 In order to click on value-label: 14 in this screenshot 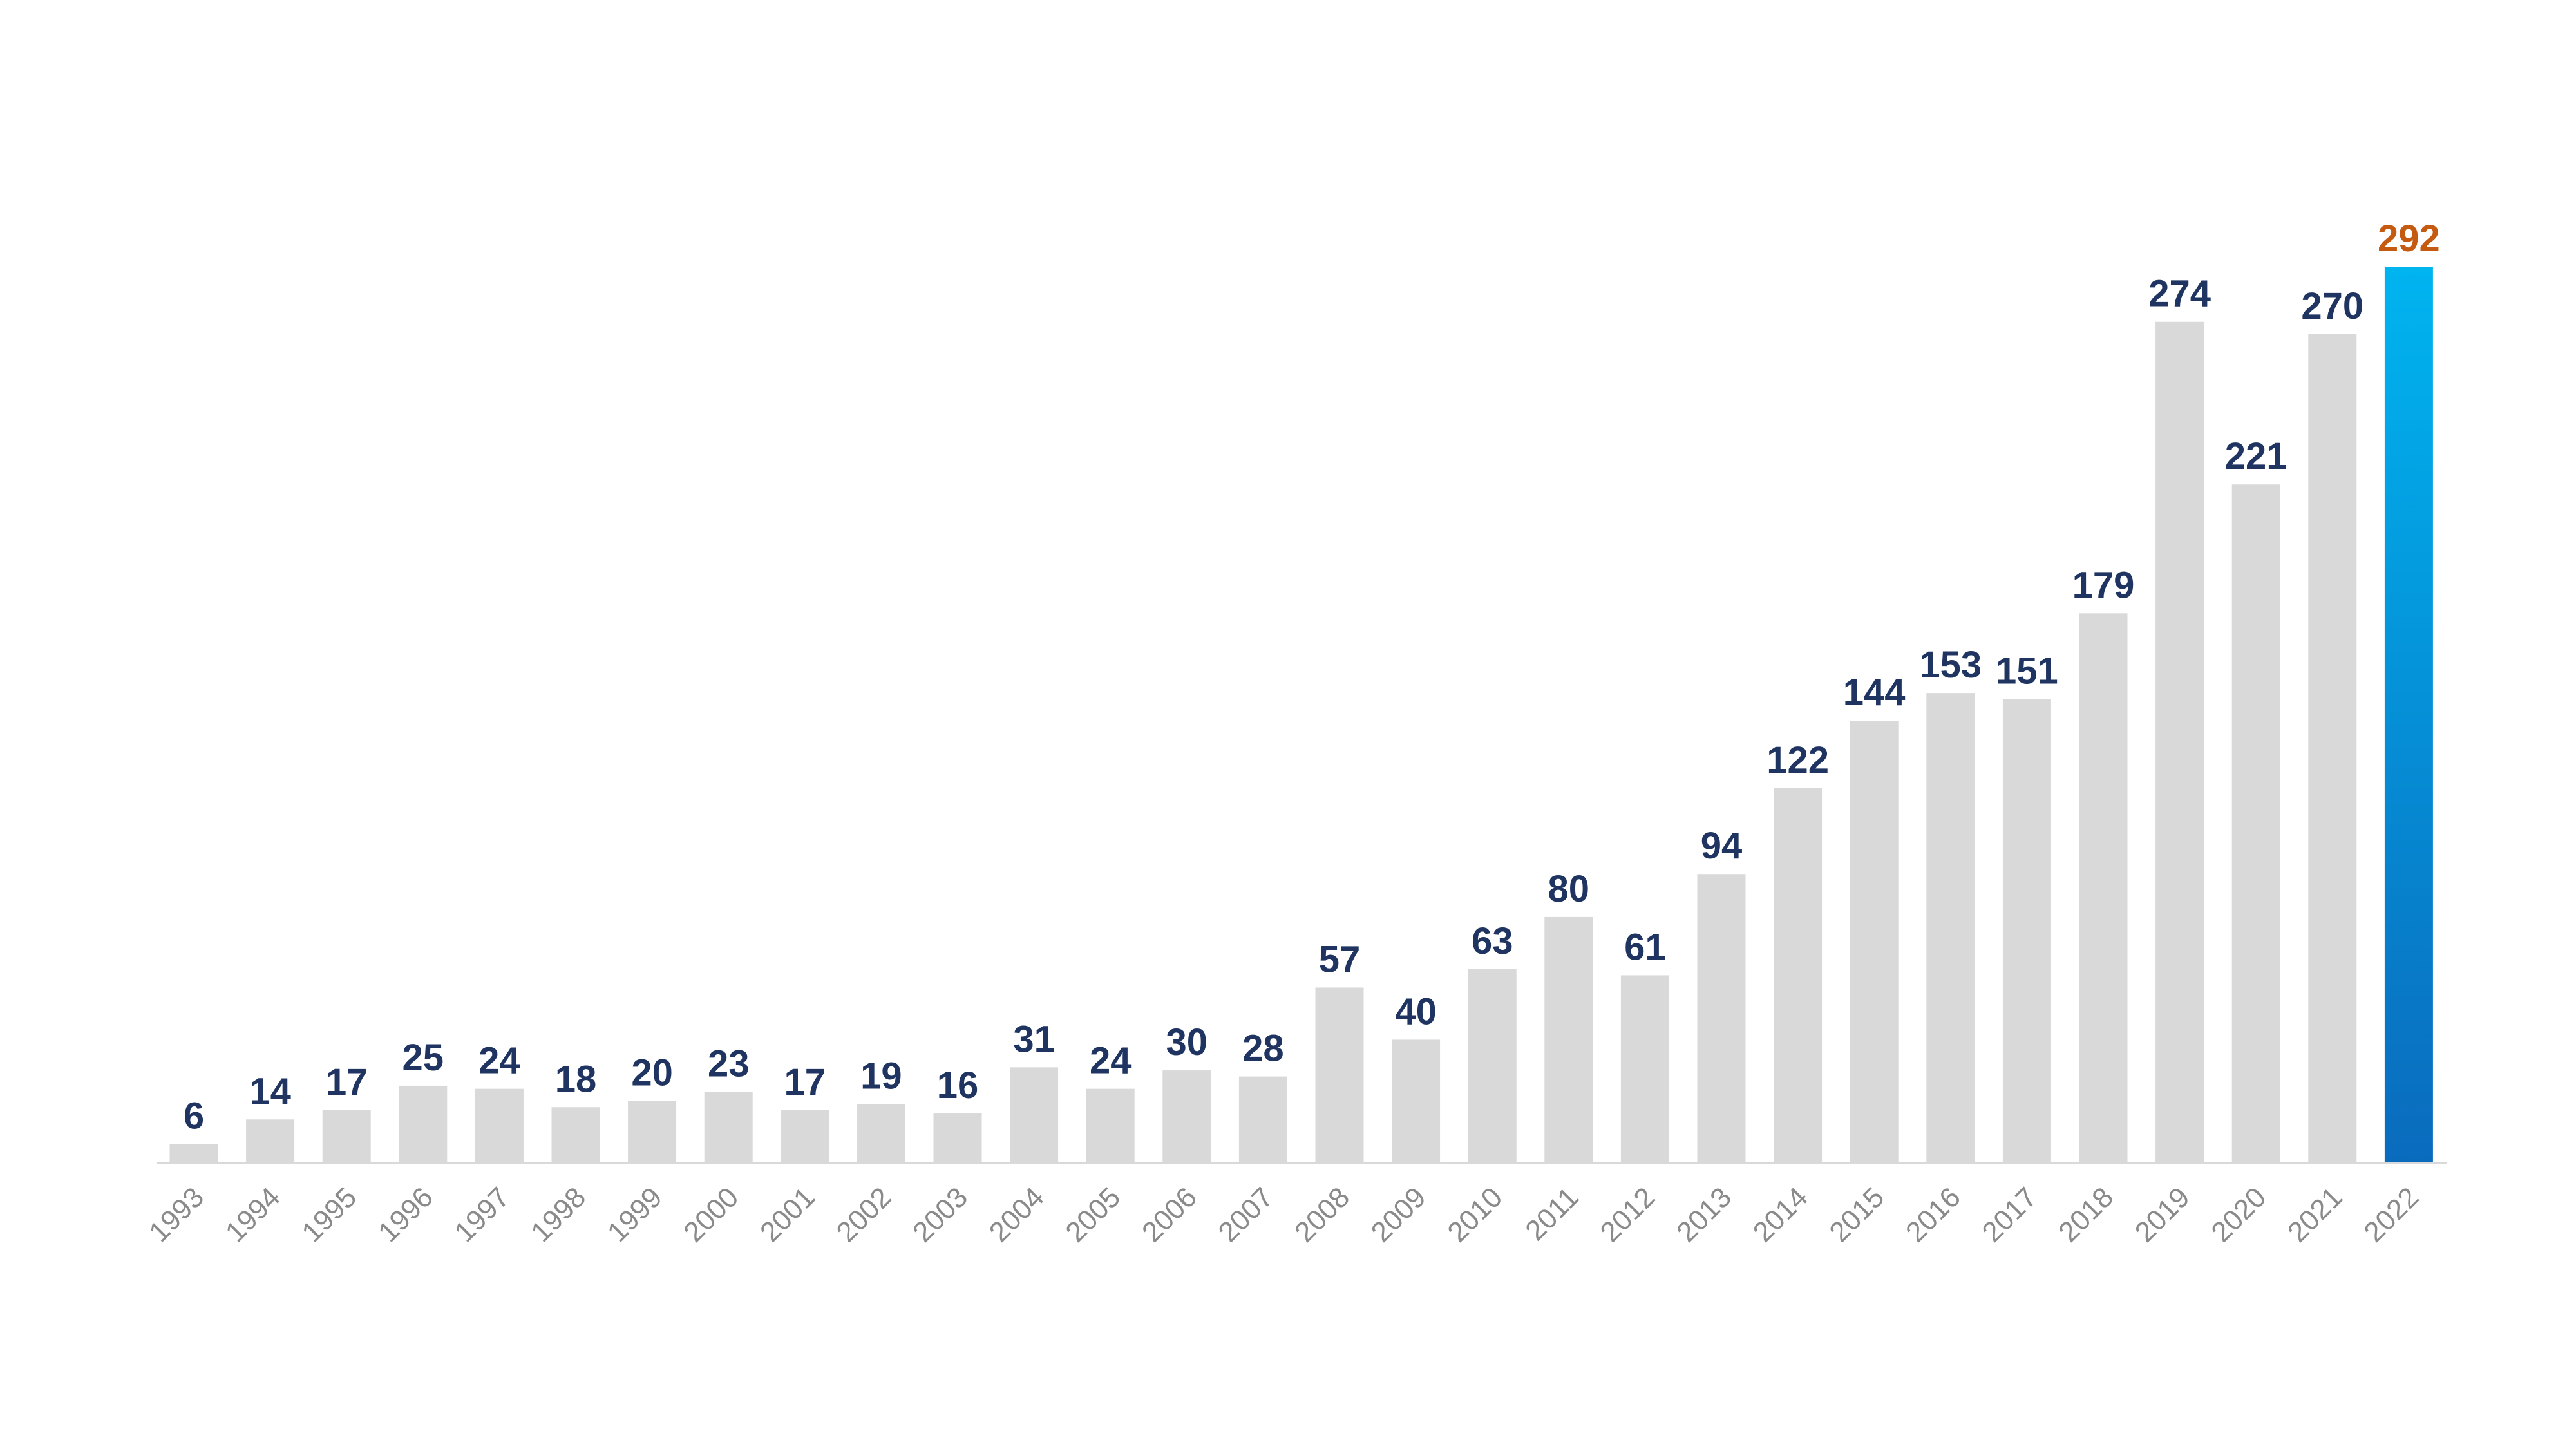, I will do `click(270, 1091)`.